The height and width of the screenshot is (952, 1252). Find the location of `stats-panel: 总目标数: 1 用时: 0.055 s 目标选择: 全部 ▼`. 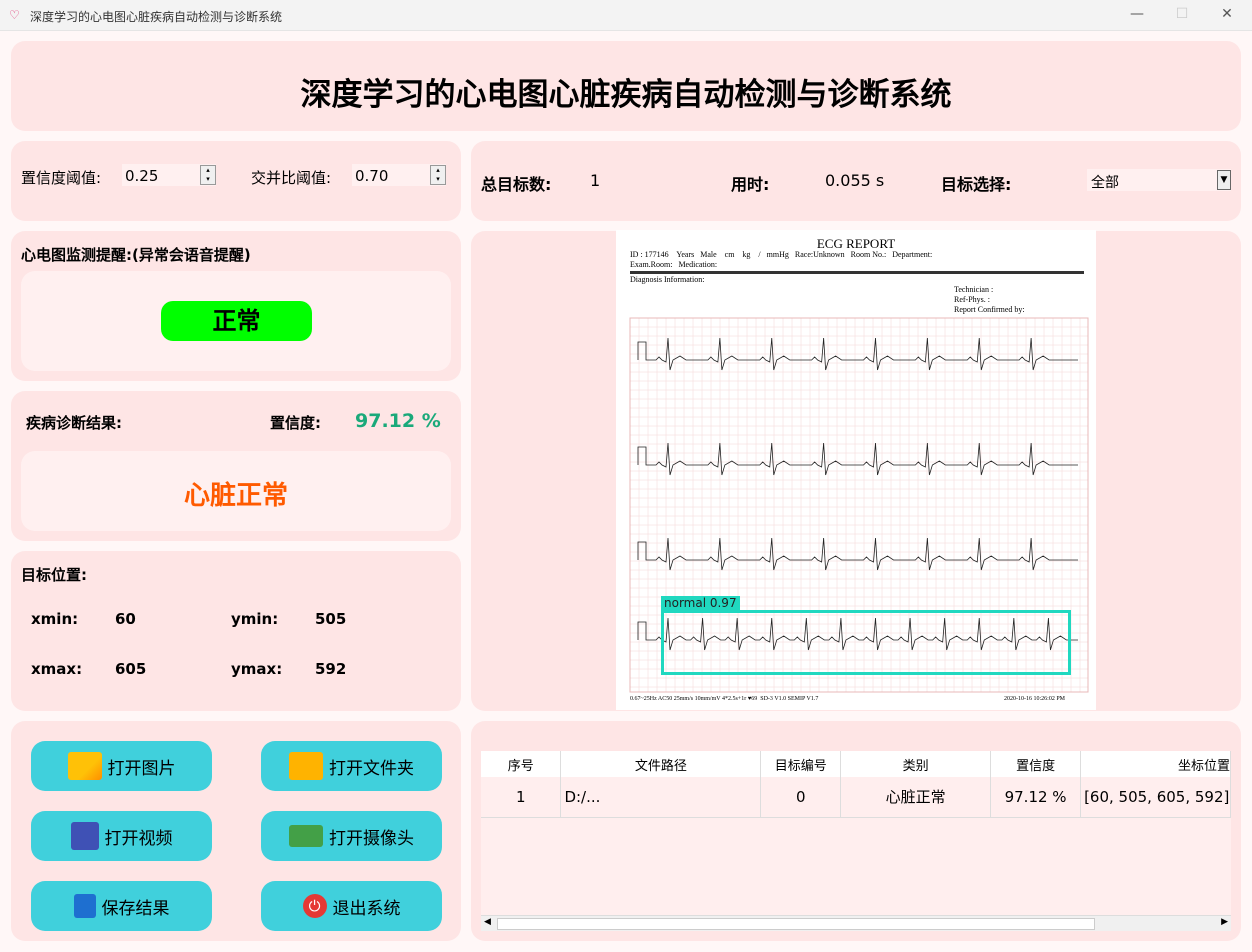

stats-panel: 总目标数: 1 用时: 0.055 s 目标选择: 全部 ▼ is located at coordinates (856, 181).